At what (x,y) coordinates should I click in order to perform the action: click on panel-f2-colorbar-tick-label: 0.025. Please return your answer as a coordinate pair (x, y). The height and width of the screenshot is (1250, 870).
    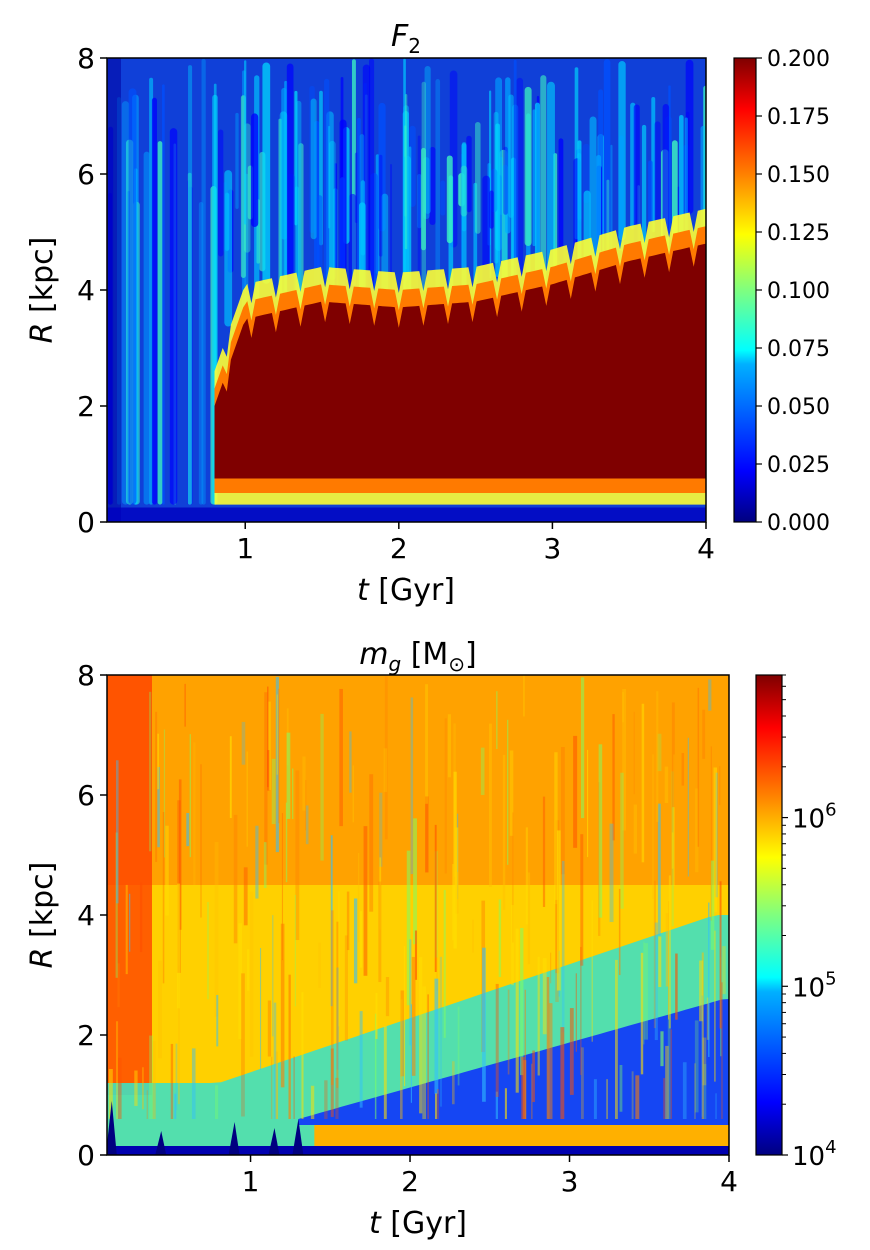
    Looking at the image, I should click on (798, 465).